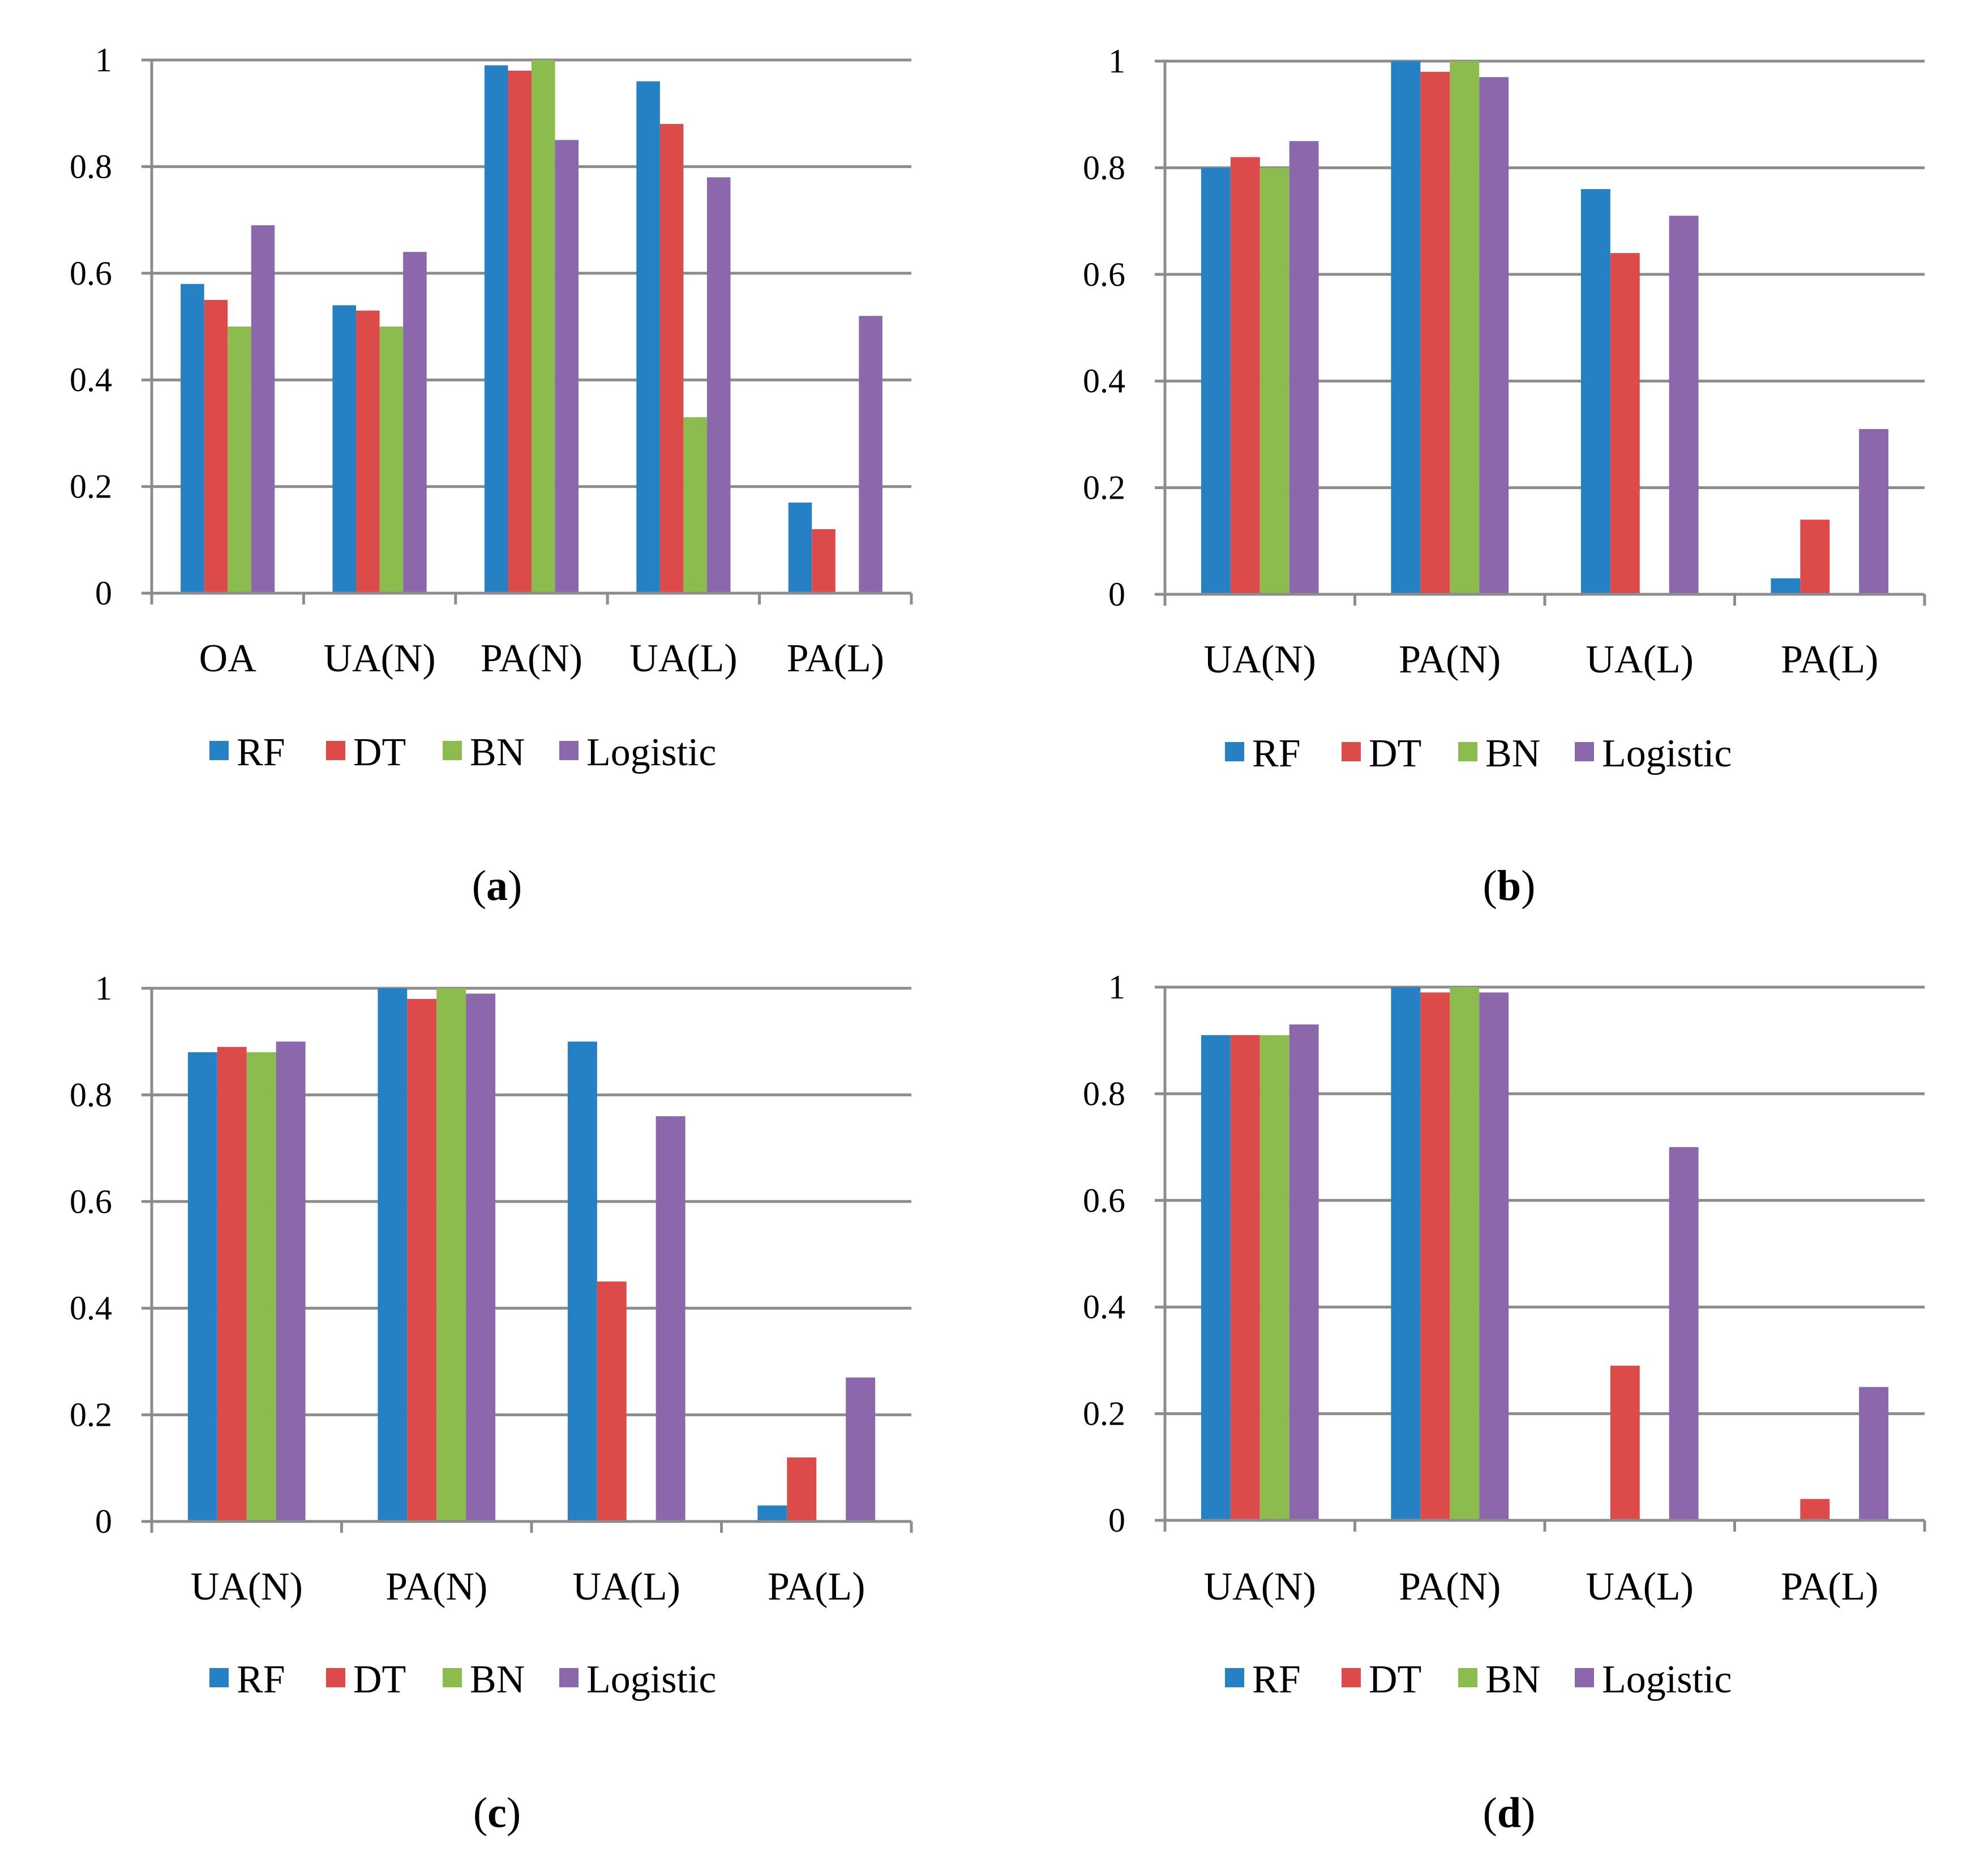 The image size is (1988, 1852). Describe the element at coordinates (91, 1201) in the screenshot. I see `y-tick-label: 0.6` at that location.